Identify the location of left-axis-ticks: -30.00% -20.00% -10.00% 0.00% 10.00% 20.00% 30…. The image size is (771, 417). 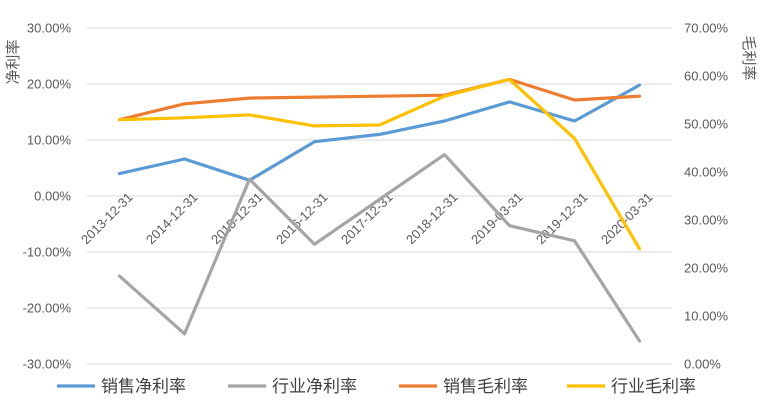
(47, 196).